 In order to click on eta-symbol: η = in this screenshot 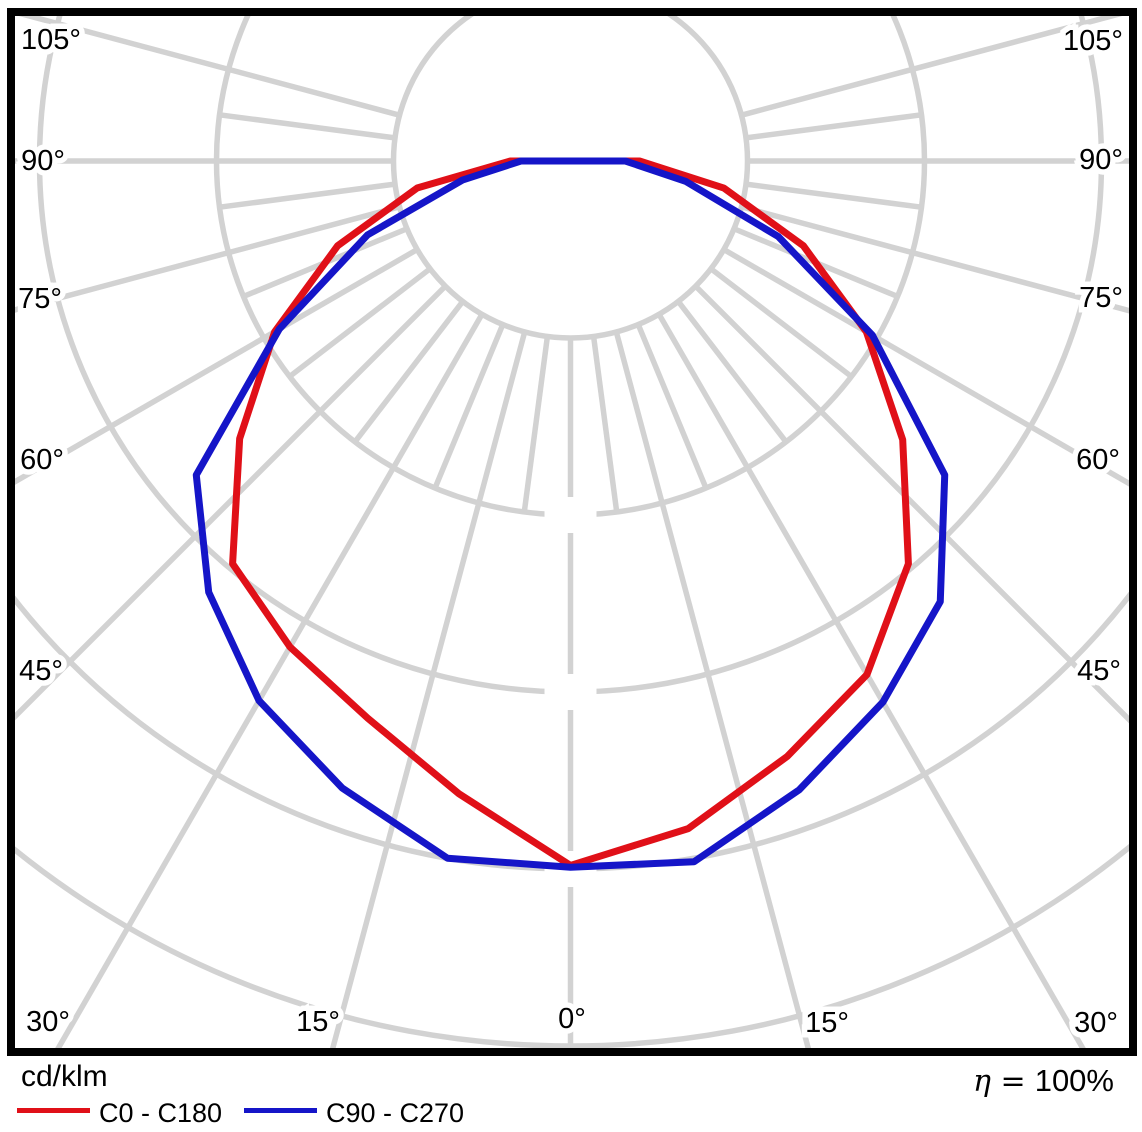, I will do `click(999, 1081)`.